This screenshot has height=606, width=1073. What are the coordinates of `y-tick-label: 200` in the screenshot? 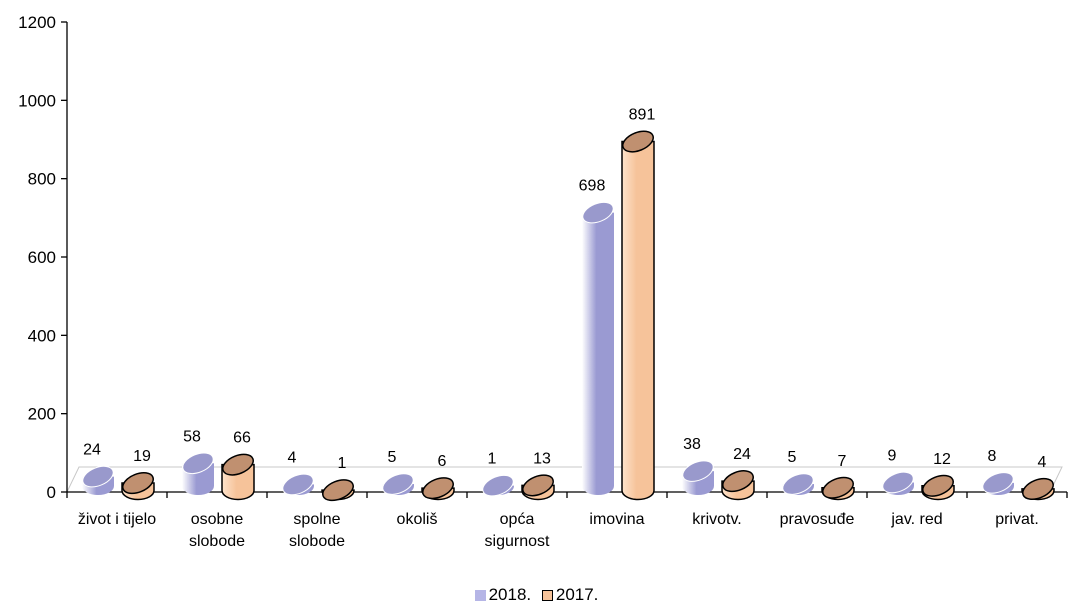 It's located at (42, 414).